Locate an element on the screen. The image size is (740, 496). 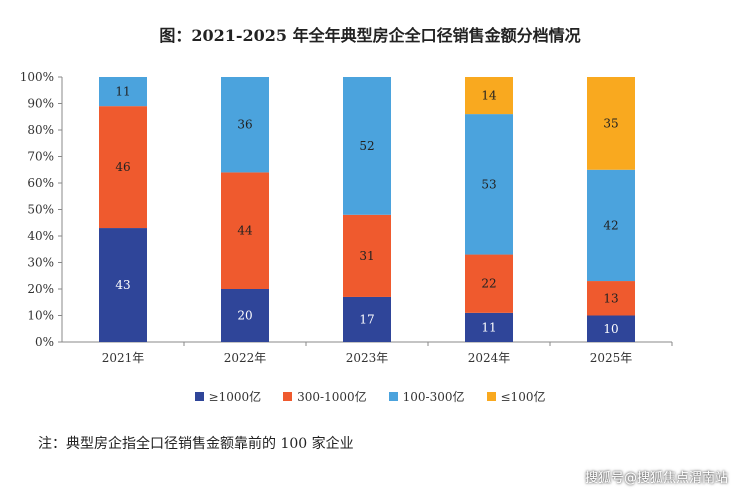
watermark: 搜狐号@搜狐焦点渭南站 is located at coordinates (656, 478).